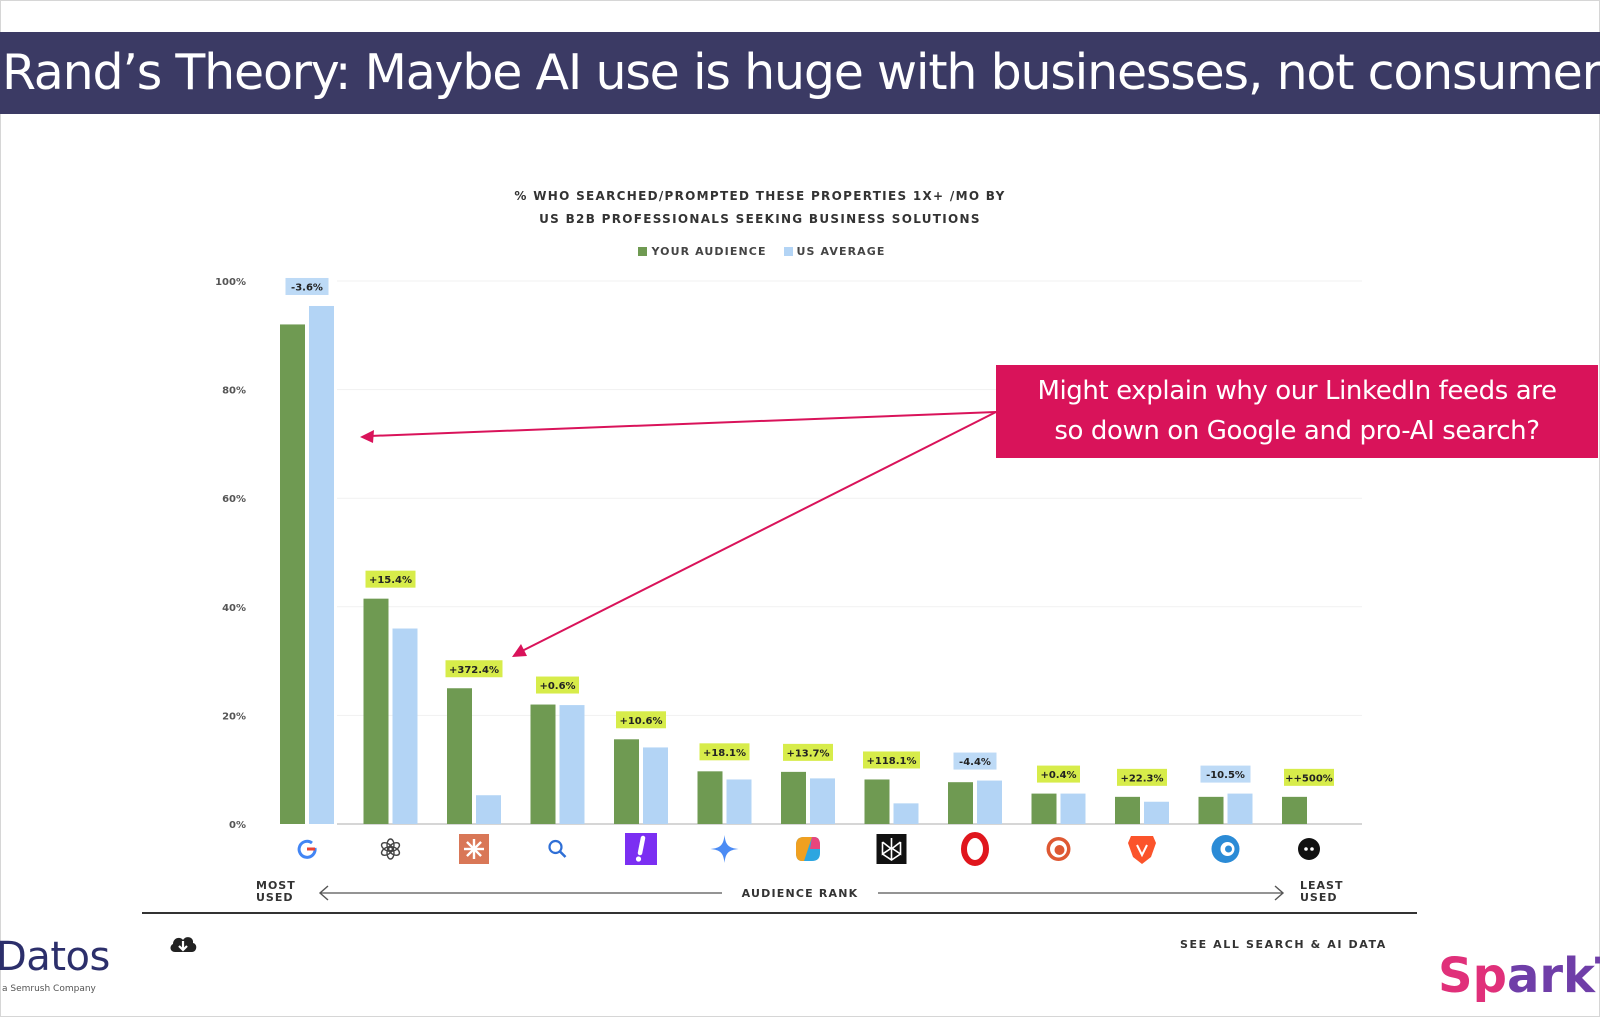 The height and width of the screenshot is (1017, 1600). I want to click on opera-icon, so click(975, 849).